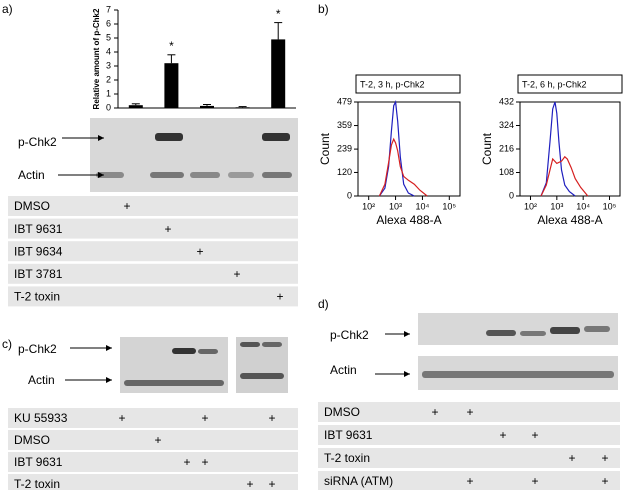  Describe the element at coordinates (38, 274) in the screenshot. I see `row-label: IBT 3781` at that location.